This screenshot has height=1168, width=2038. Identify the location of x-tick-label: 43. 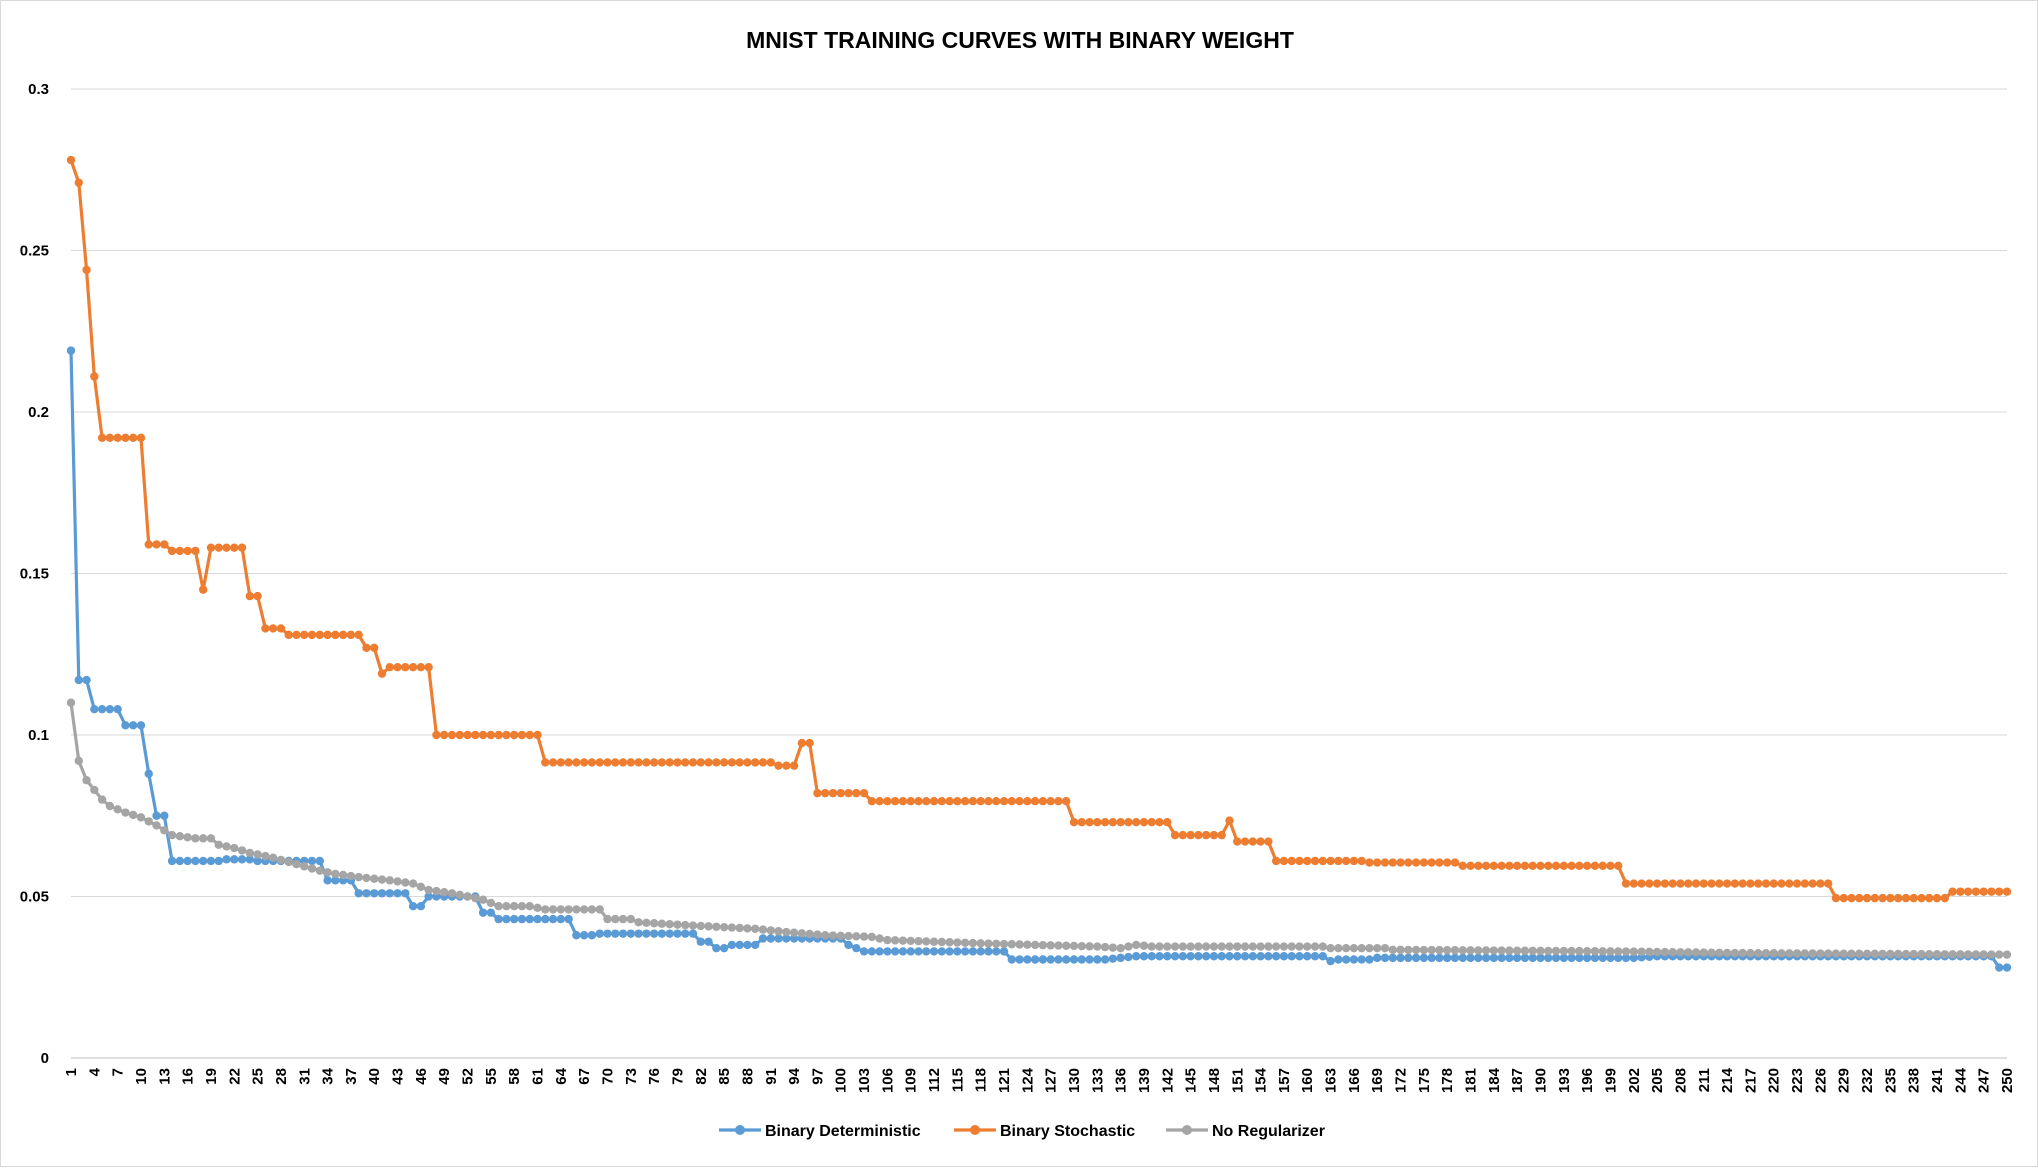
(398, 1076).